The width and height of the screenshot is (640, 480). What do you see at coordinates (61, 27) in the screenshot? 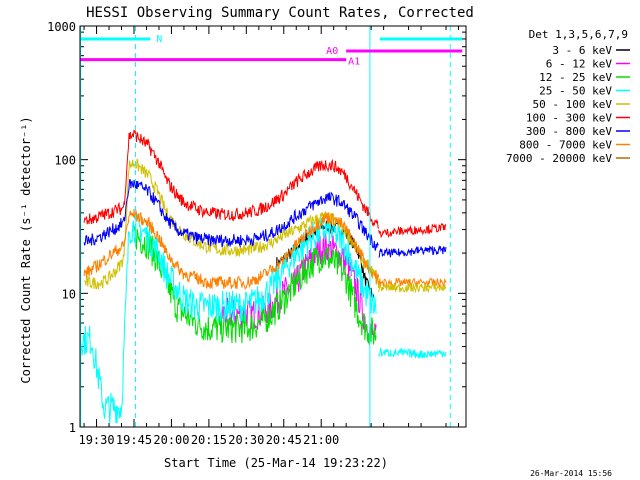
I see `y-tick-label: 1000` at bounding box center [61, 27].